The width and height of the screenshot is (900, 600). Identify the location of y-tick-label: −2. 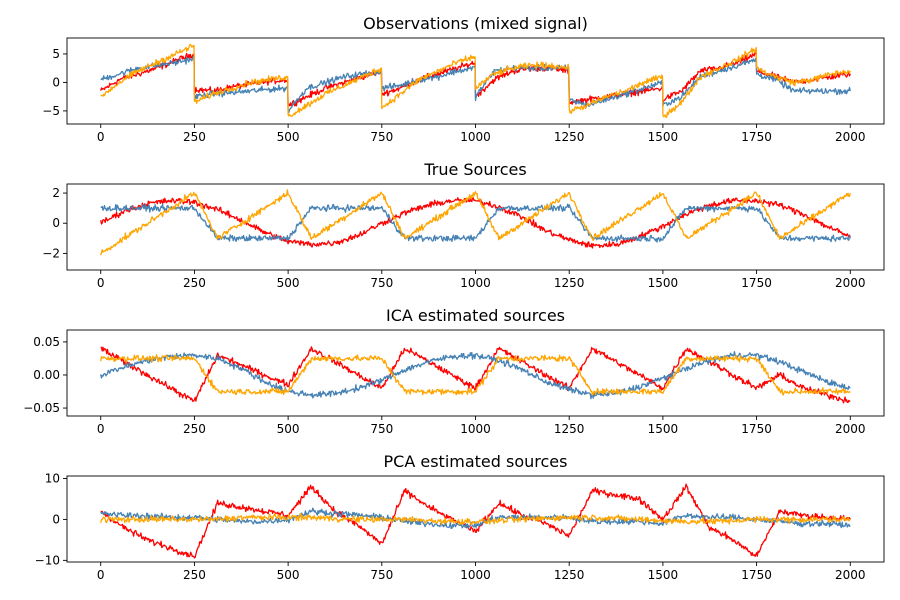
(51, 253).